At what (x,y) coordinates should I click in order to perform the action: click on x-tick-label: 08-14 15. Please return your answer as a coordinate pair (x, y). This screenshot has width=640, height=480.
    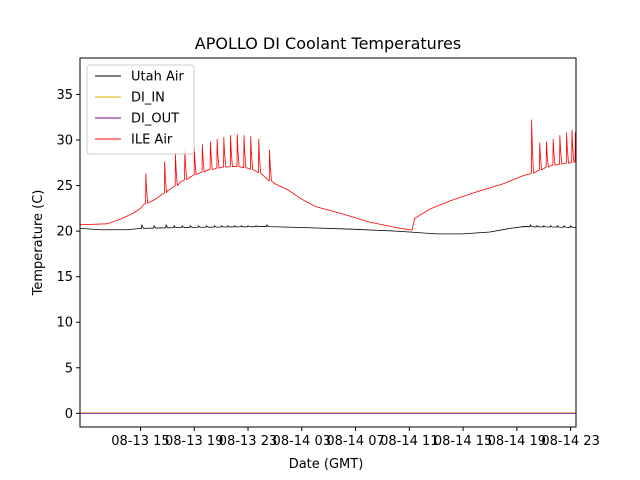
    Looking at the image, I should click on (463, 441).